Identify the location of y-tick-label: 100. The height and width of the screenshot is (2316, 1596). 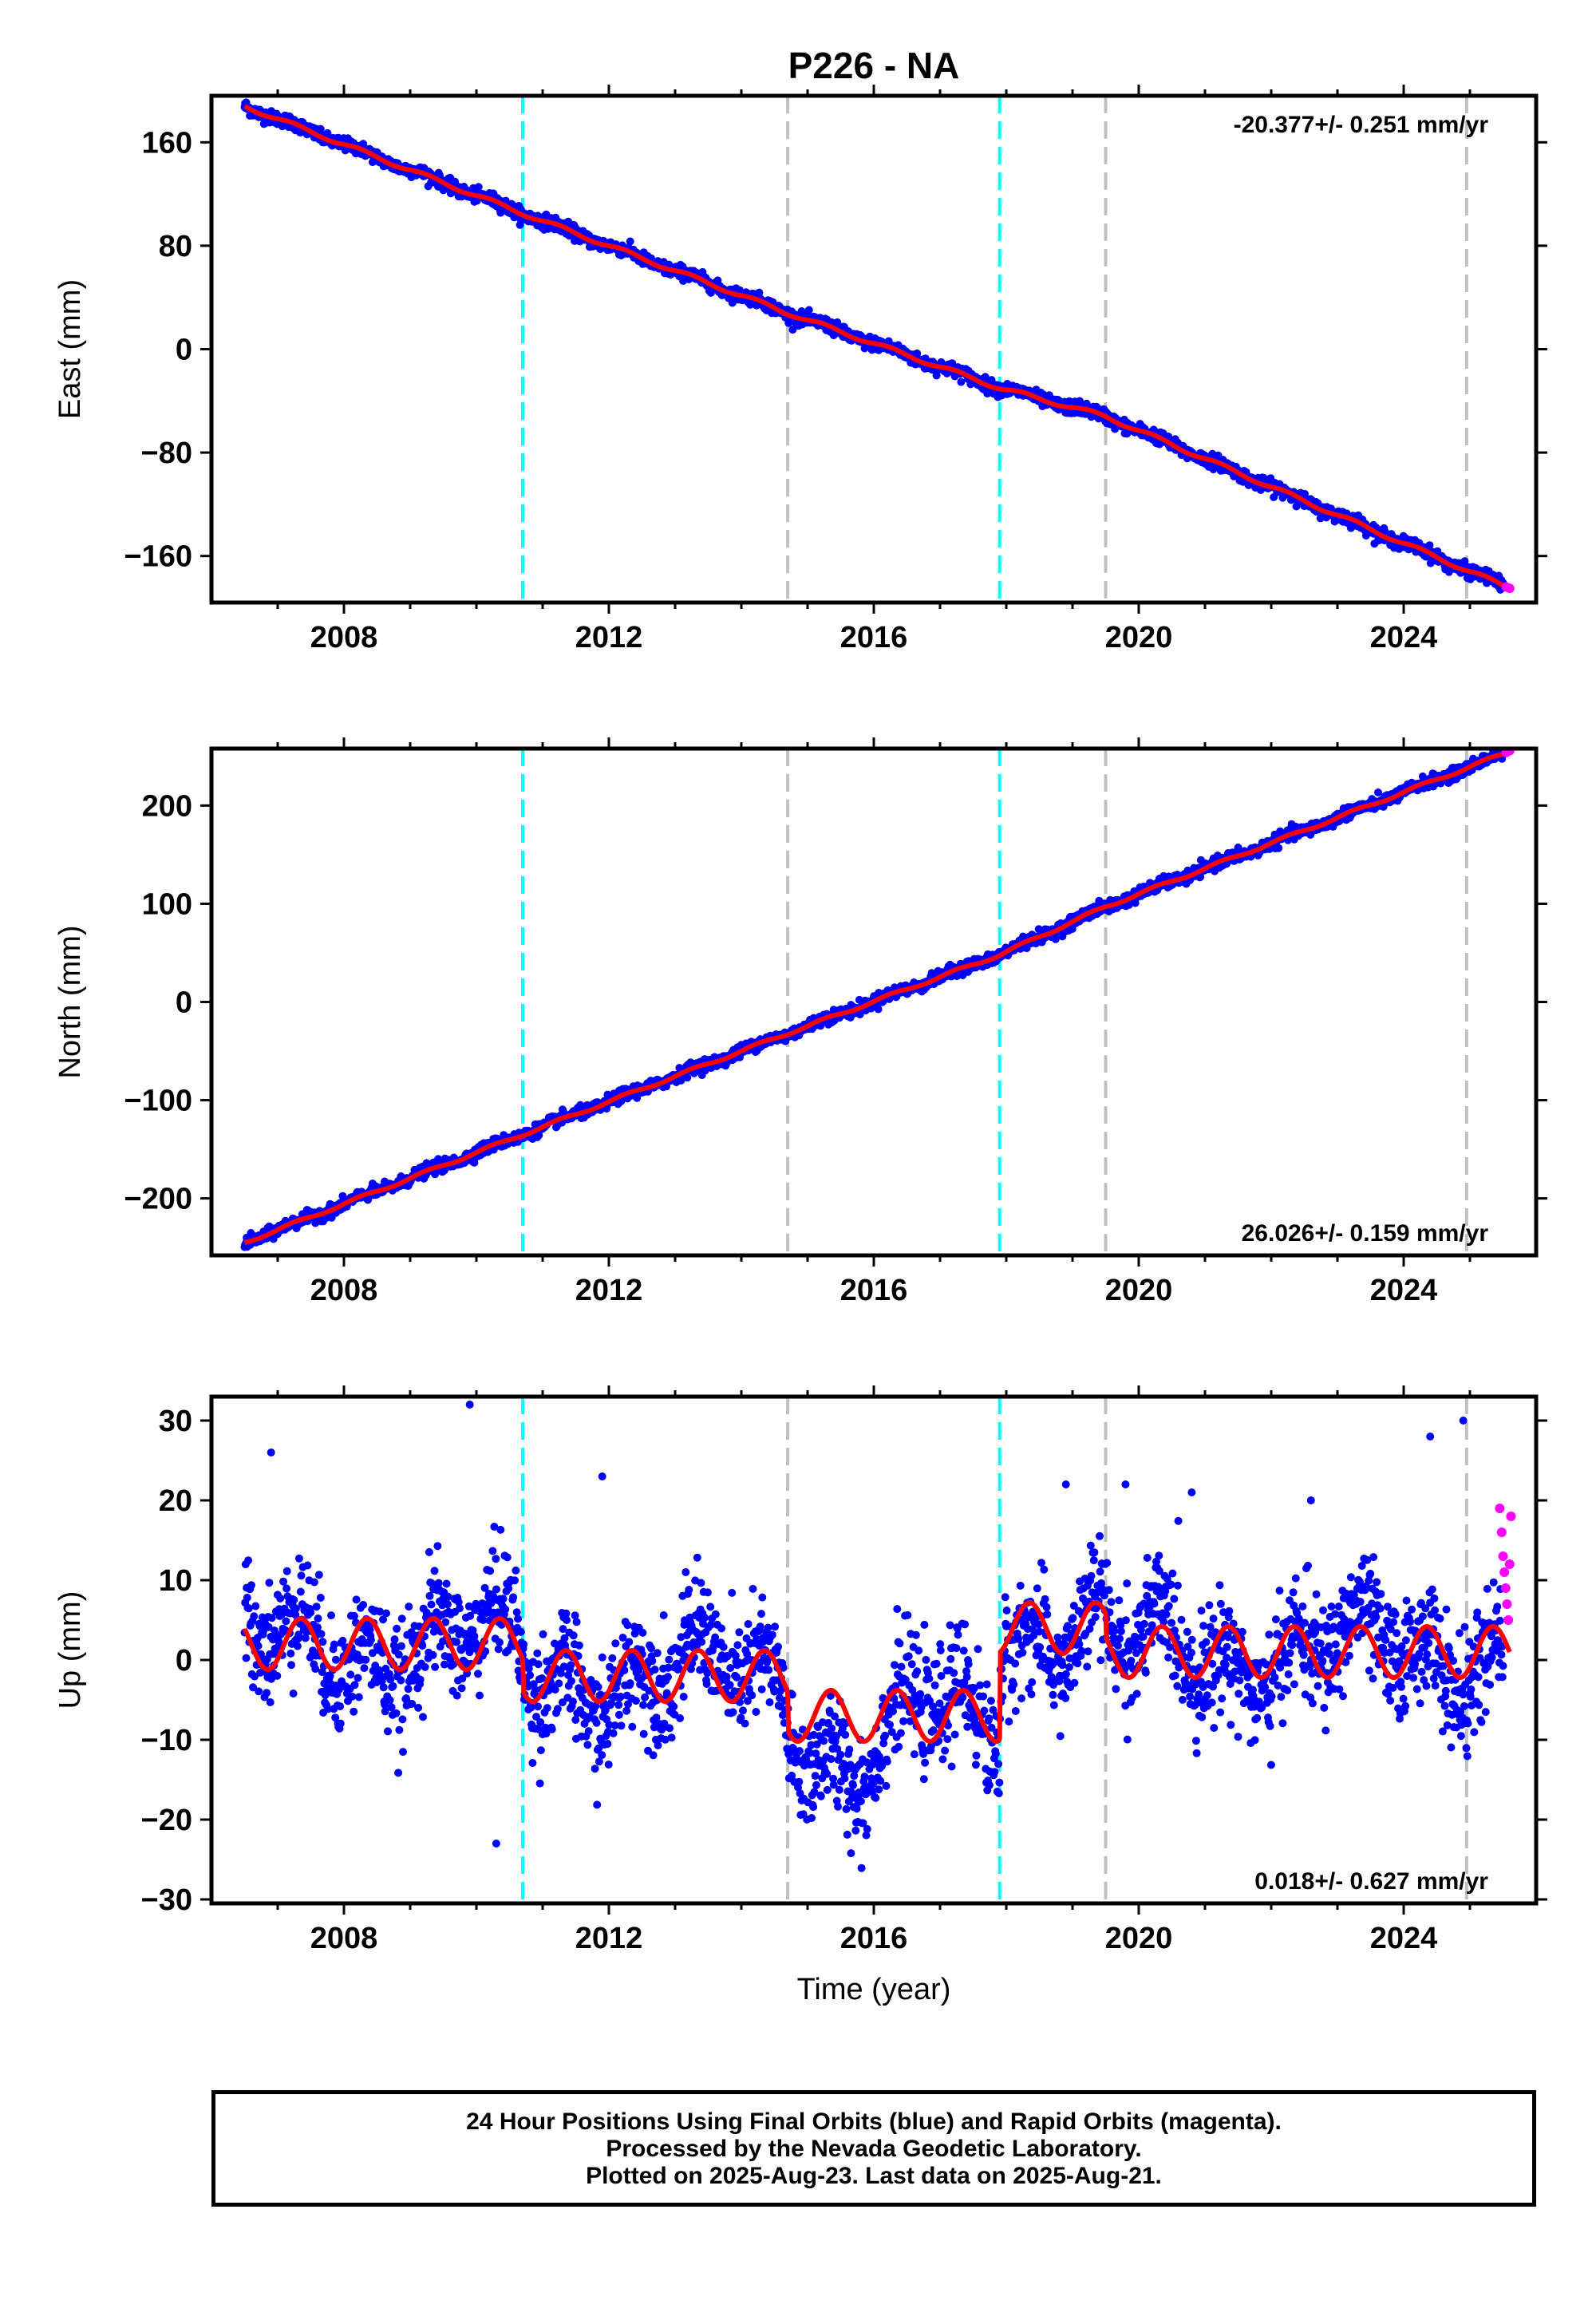
(167, 904).